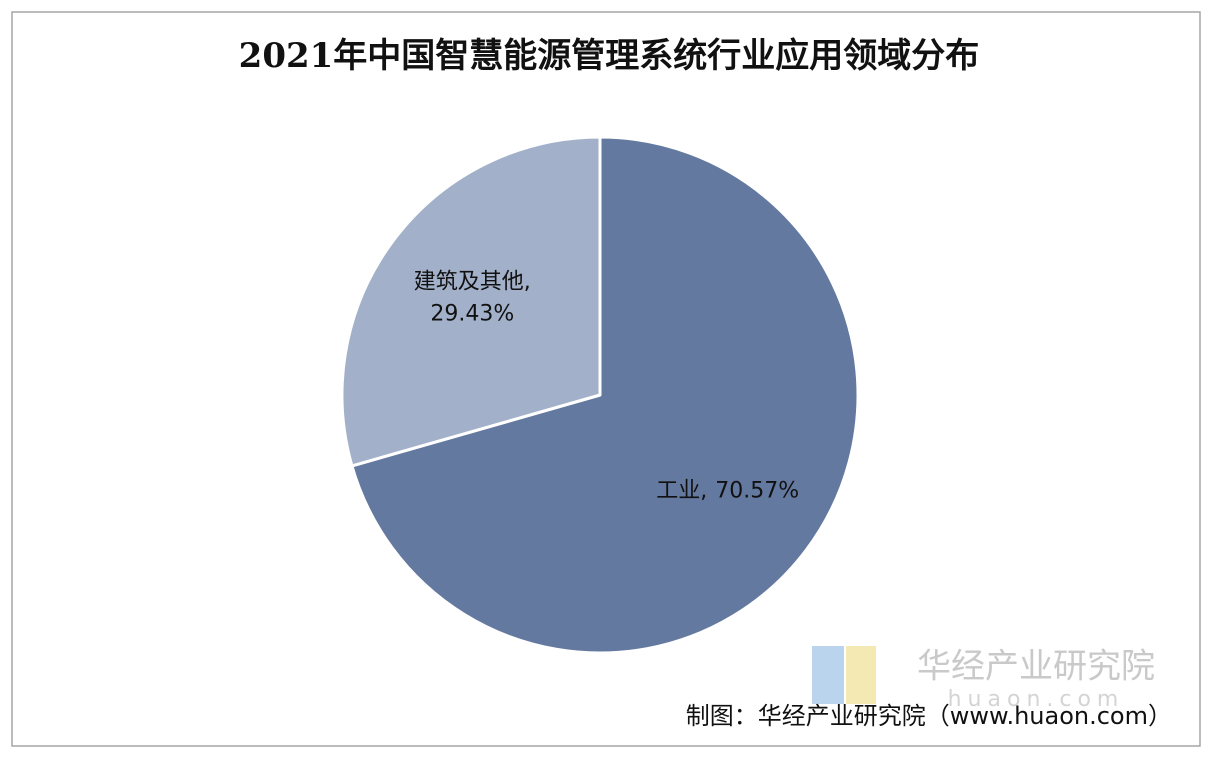 This screenshot has width=1218, height=762. Describe the element at coordinates (609, 56) in the screenshot. I see `chart-title: 2021年中国智慧能源管理系统行业应用领域分布` at that location.